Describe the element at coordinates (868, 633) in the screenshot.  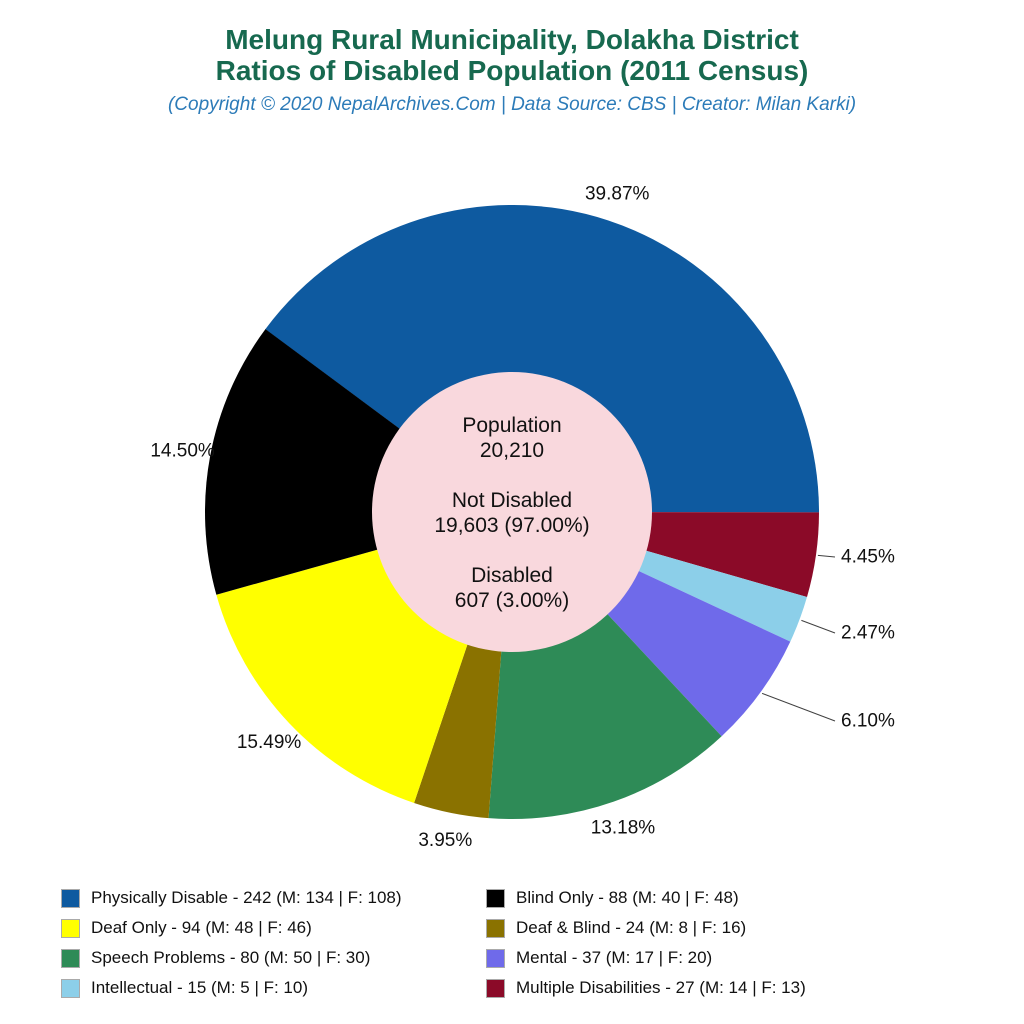
I see `slice-pct-label-intellectual: 2.47%` at that location.